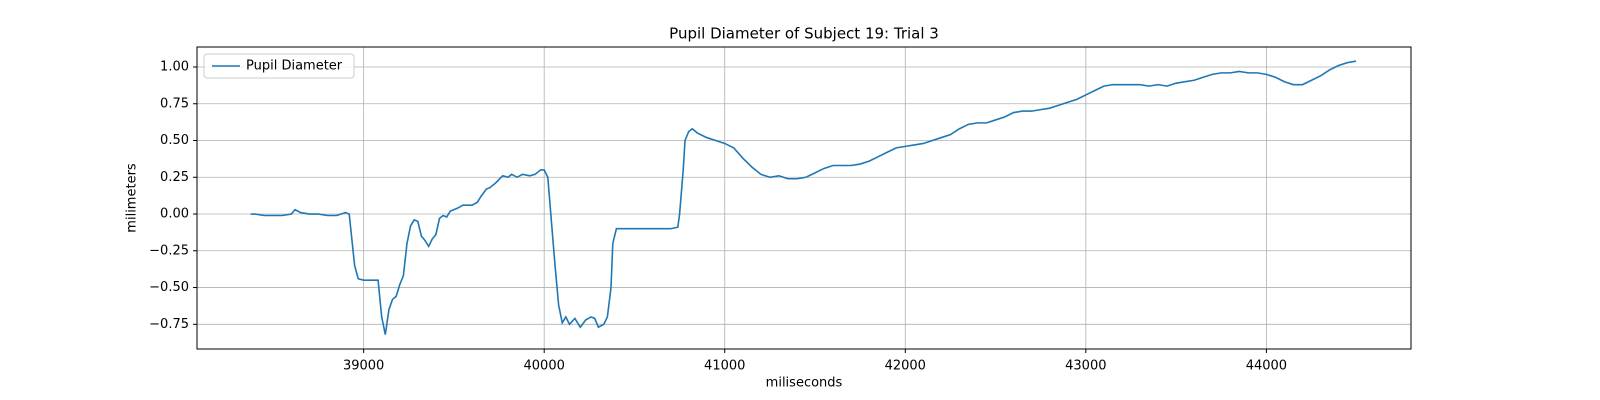  What do you see at coordinates (1085, 366) in the screenshot?
I see `x-tick-label: 43000` at bounding box center [1085, 366].